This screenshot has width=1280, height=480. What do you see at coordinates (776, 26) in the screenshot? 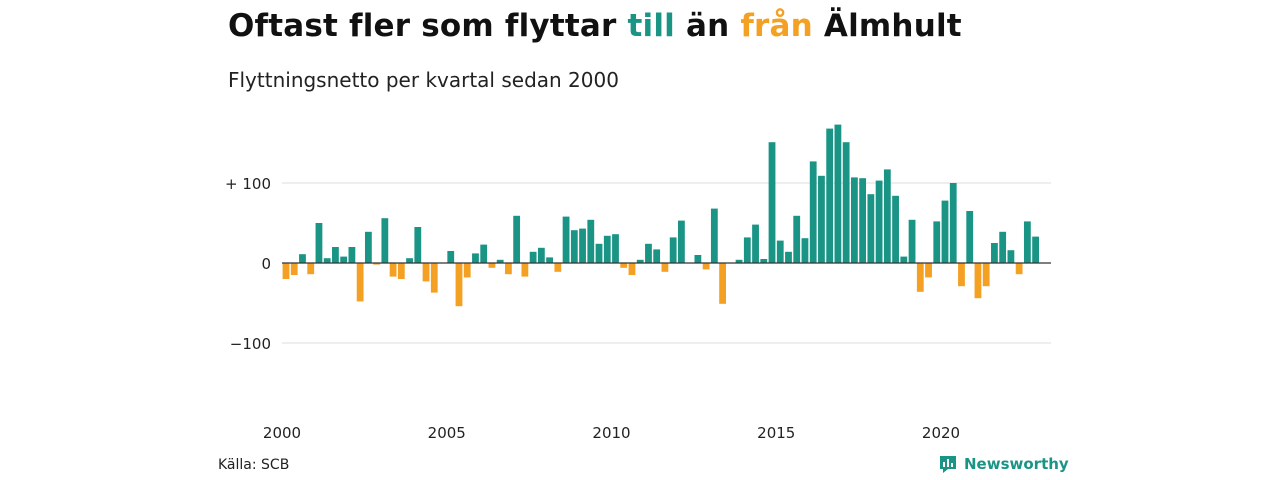
I see `title-highlight-fran: från` at bounding box center [776, 26].